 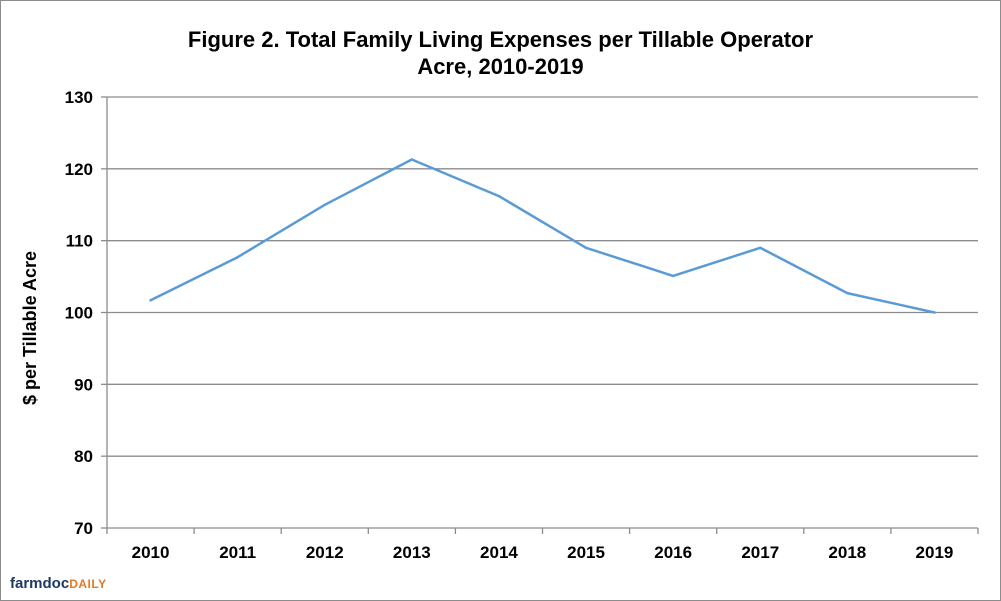 What do you see at coordinates (151, 552) in the screenshot?
I see `x-tick-label-2010: 2010` at bounding box center [151, 552].